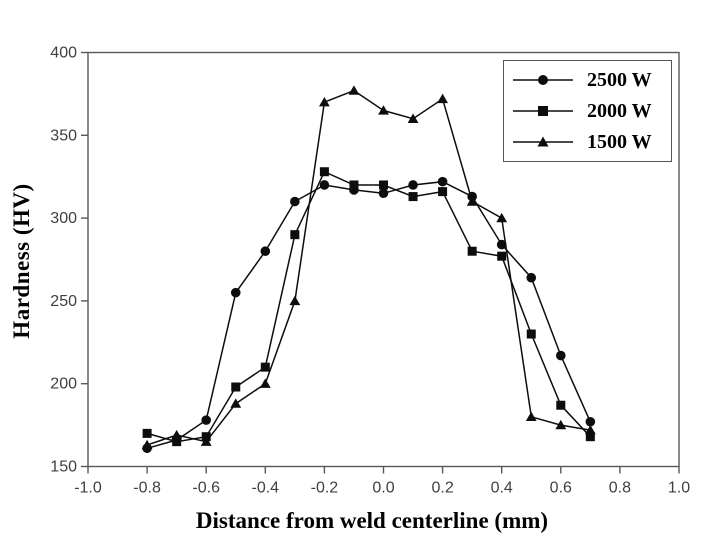 Image resolution: width=706 pixels, height=545 pixels. I want to click on y-tick-label: 250, so click(63, 301).